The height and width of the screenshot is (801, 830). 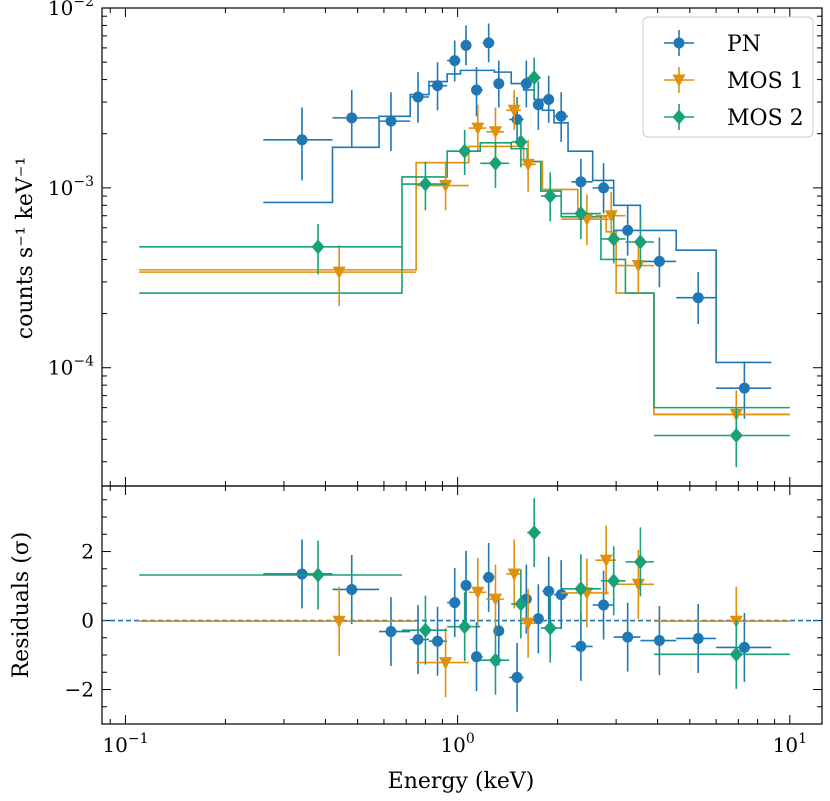 I want to click on x-tick-label: 10⁻¹, so click(x=125, y=744).